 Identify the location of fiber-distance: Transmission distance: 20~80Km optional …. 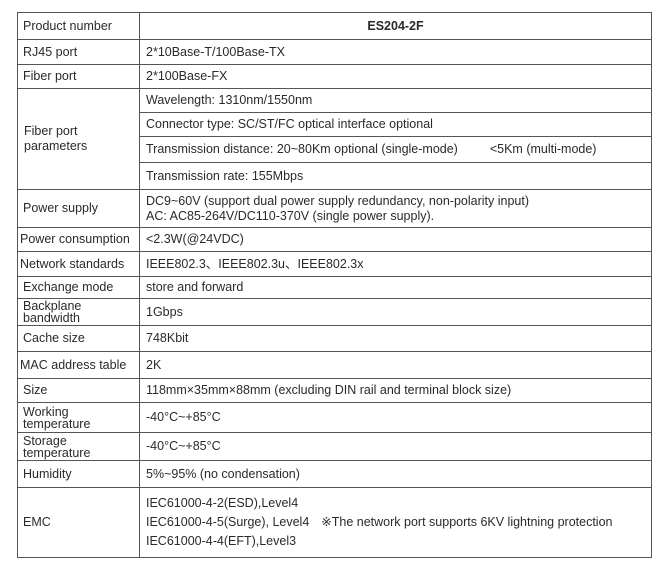
(395, 149).